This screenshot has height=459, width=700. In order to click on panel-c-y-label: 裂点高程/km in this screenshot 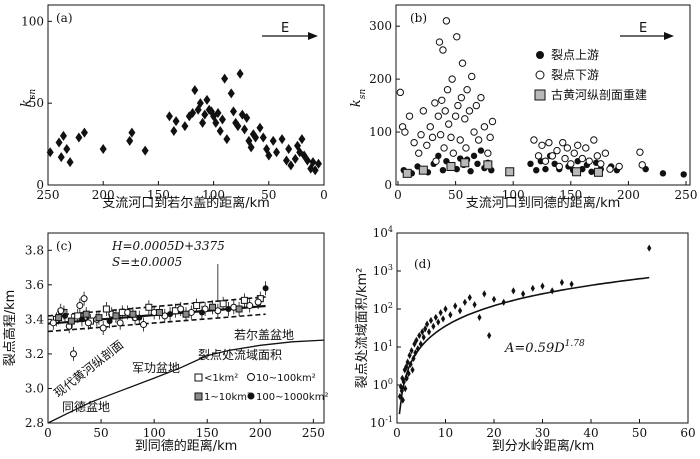, I will do `click(10, 328)`.